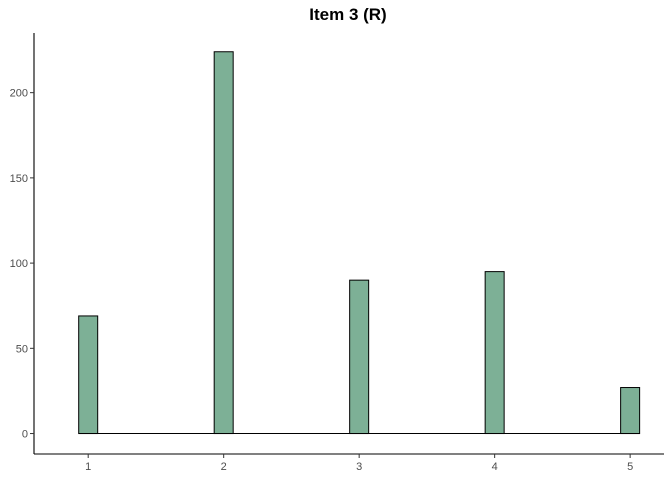  What do you see at coordinates (348, 14) in the screenshot?
I see `chart-title: Item 3 (R)` at bounding box center [348, 14].